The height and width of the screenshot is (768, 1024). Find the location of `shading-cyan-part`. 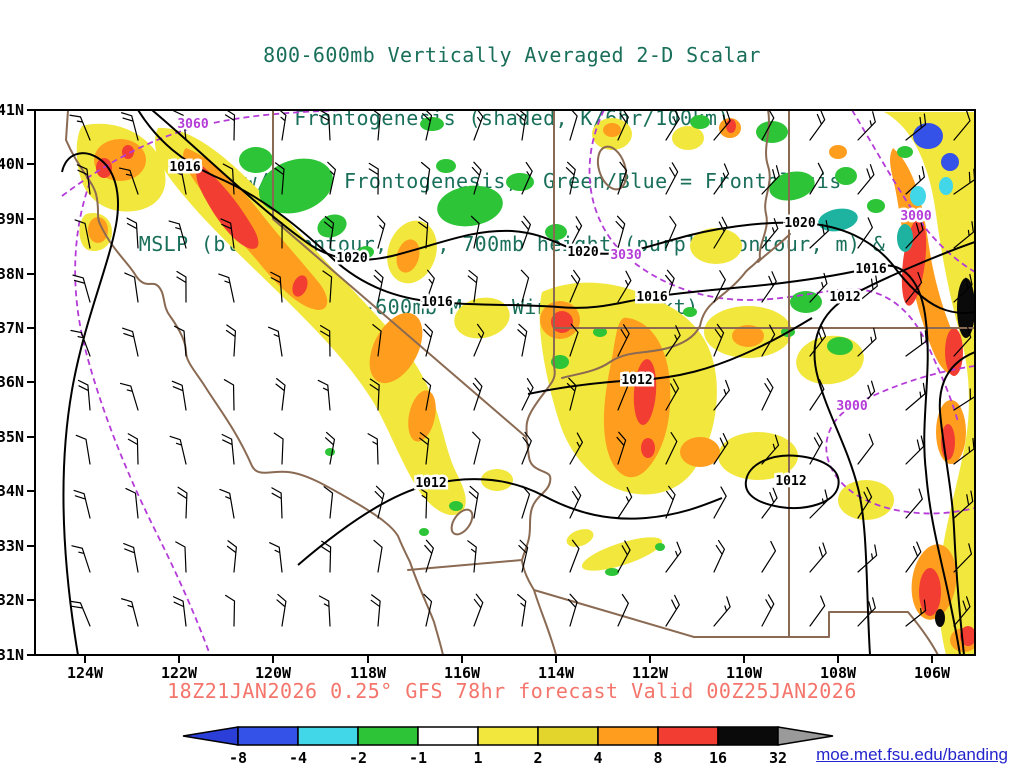

shading-cyan-part is located at coordinates (918, 196).